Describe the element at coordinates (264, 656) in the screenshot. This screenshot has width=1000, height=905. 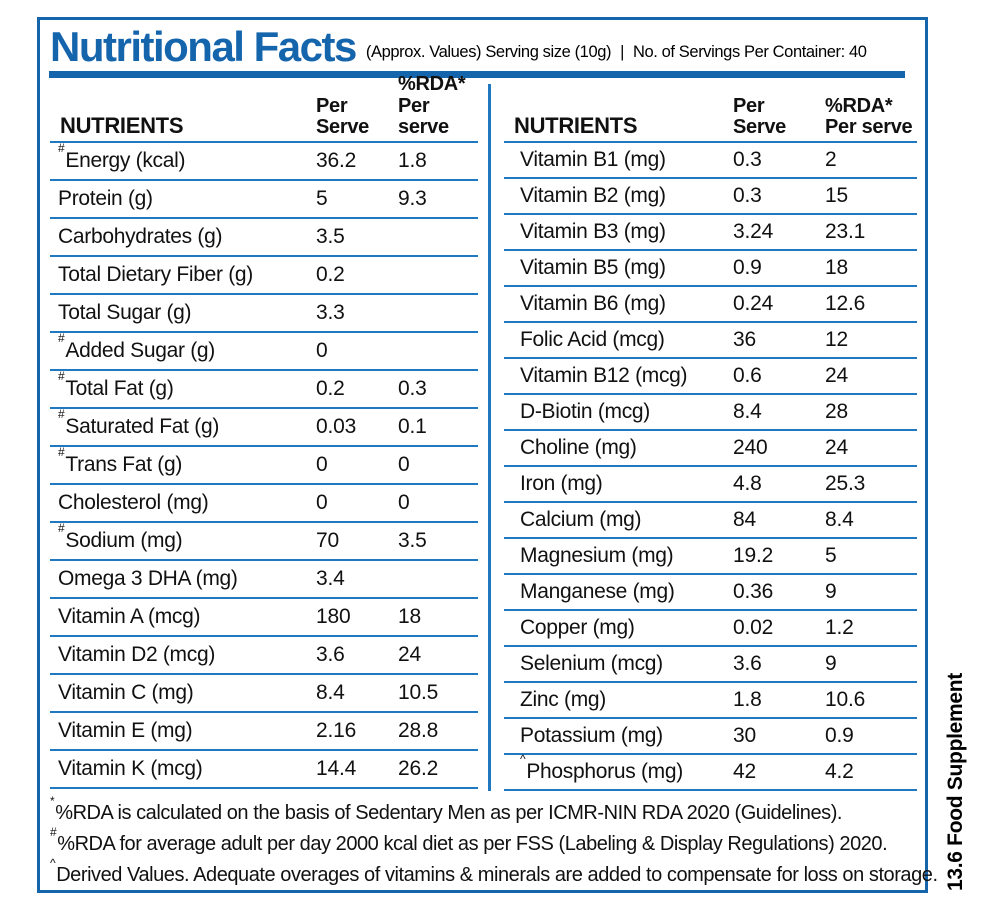
I see `table-row: Vitamin D2 (mcg) 3.6 24` at that location.